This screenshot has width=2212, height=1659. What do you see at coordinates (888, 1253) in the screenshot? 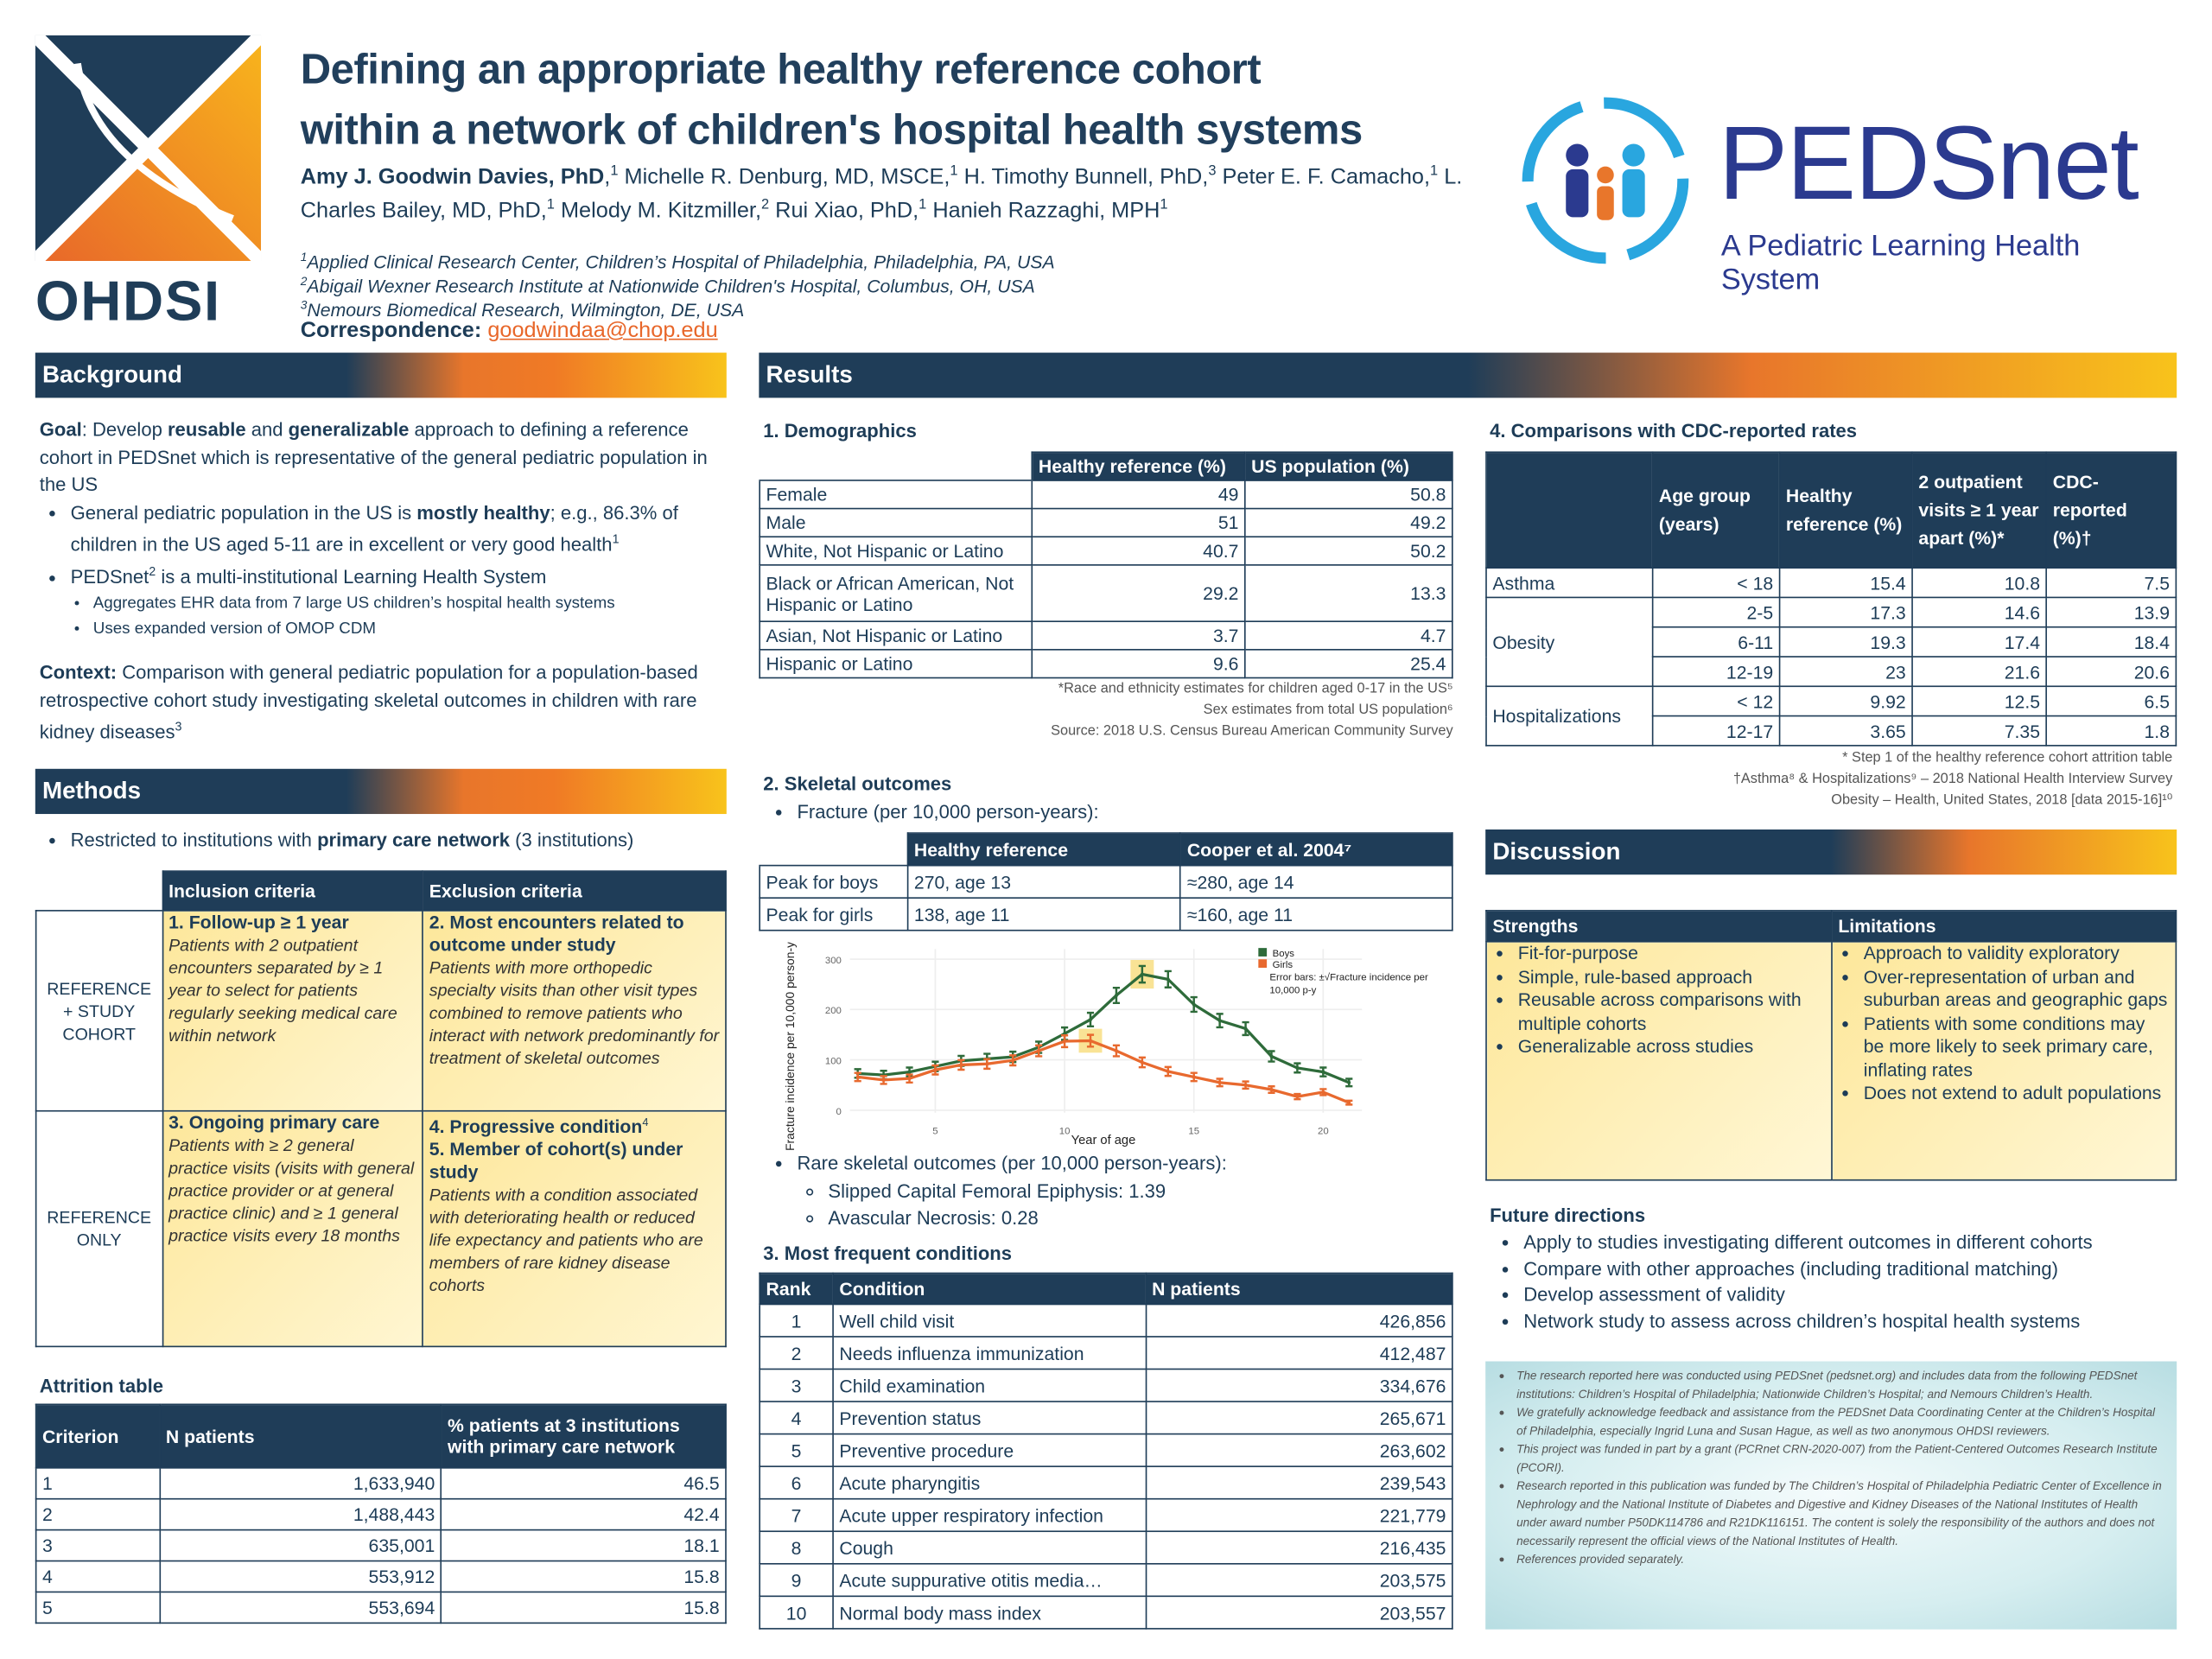
I see `conditions-title: 3. Most frequent conditions` at bounding box center [888, 1253].